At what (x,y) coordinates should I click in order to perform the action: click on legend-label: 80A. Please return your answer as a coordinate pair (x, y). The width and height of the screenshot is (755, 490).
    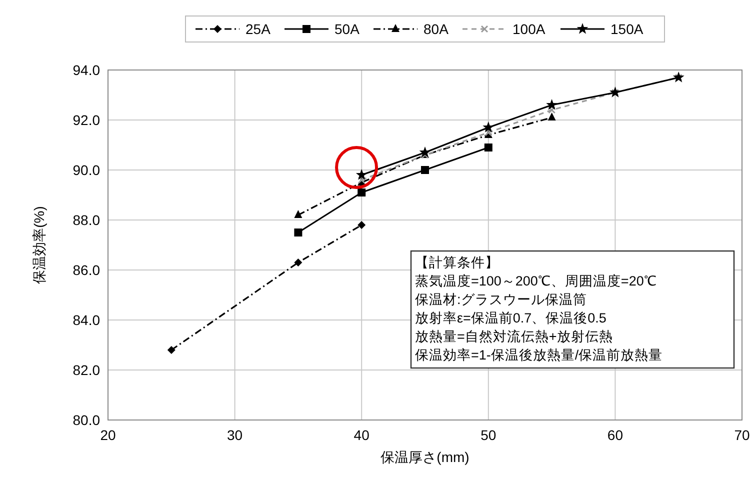
    Looking at the image, I should click on (437, 29).